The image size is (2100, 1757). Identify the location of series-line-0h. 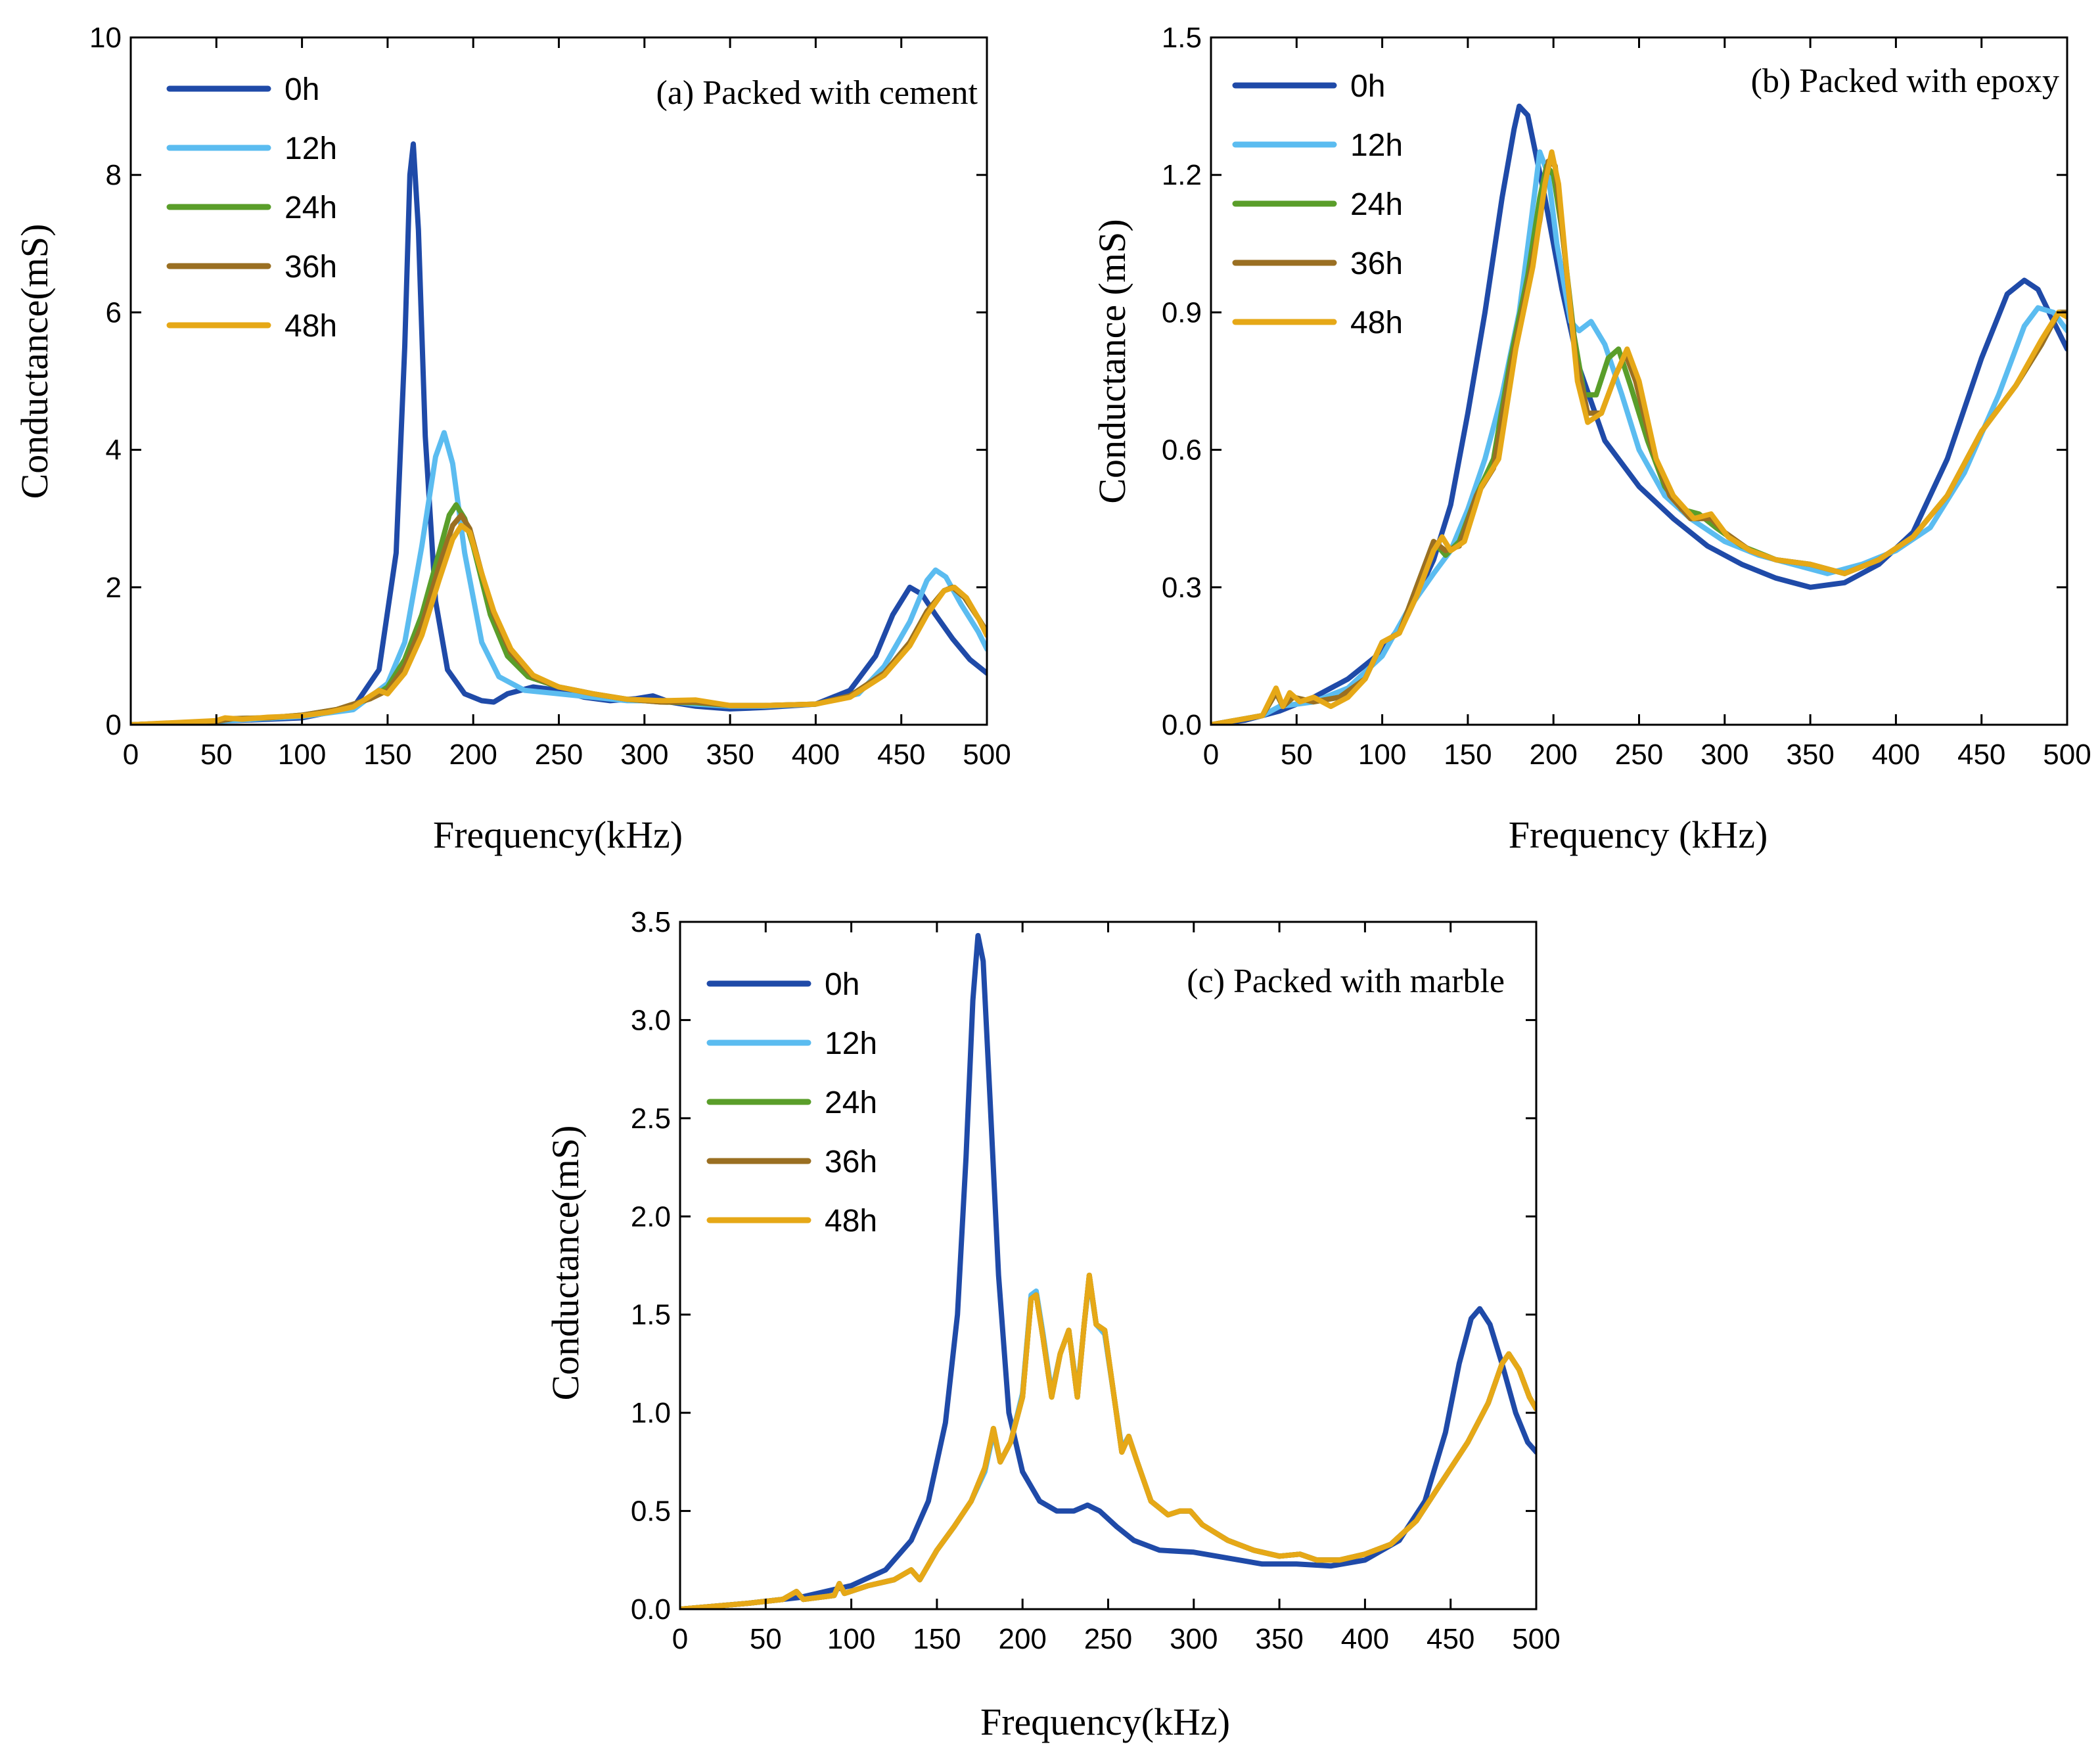
(559, 433).